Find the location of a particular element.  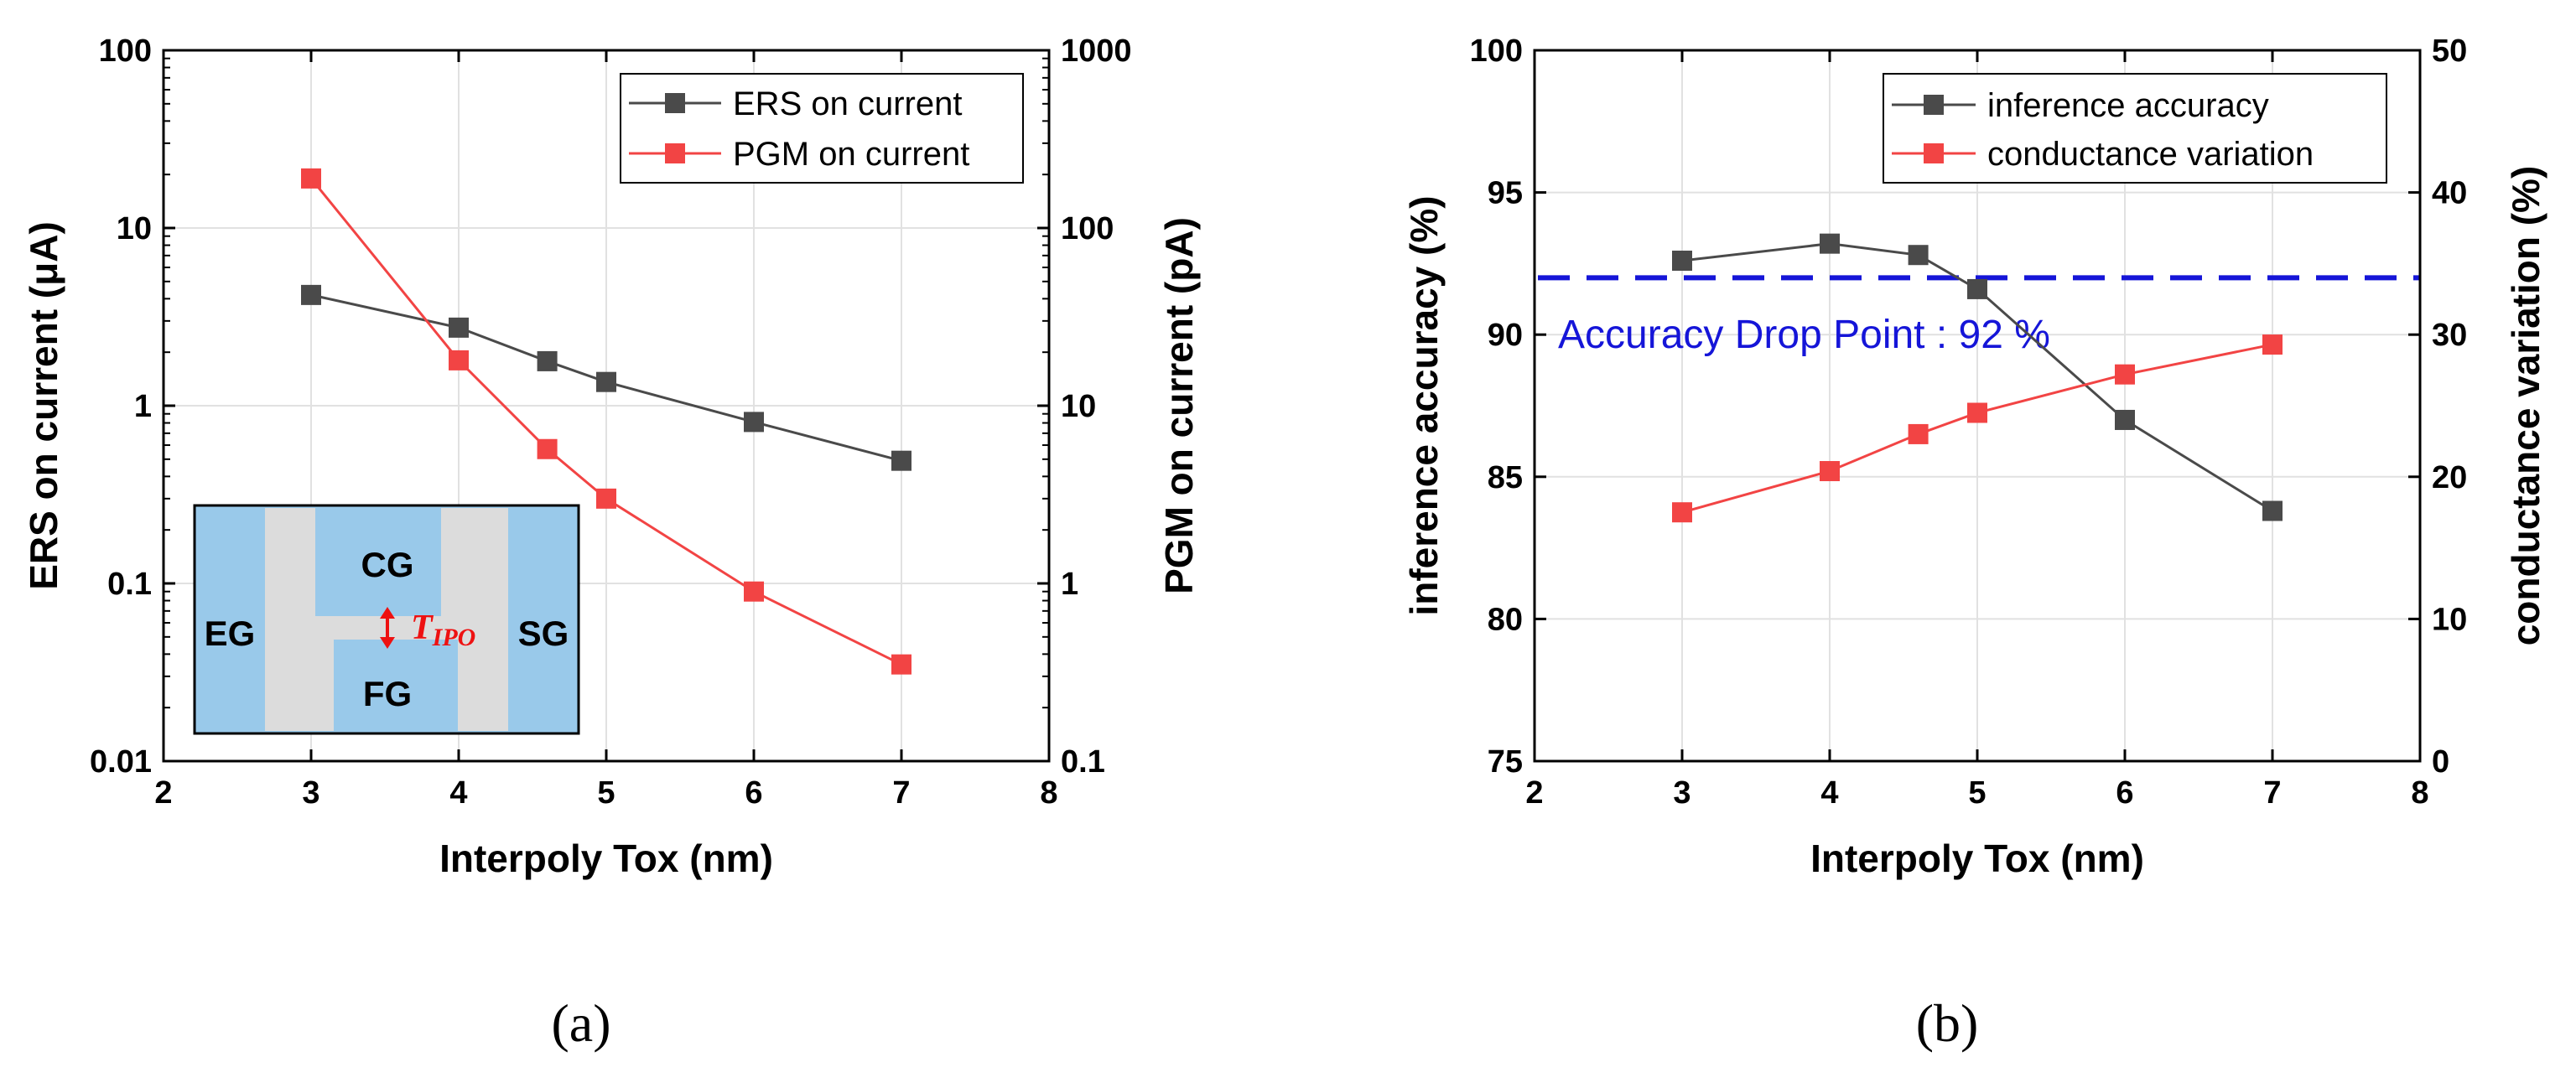

panel-b-legend-box is located at coordinates (2135, 128).